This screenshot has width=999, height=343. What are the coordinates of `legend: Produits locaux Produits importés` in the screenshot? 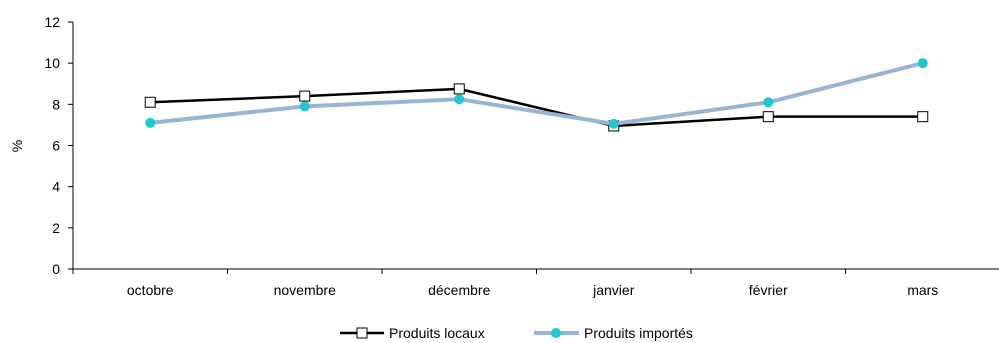 It's located at (516, 333).